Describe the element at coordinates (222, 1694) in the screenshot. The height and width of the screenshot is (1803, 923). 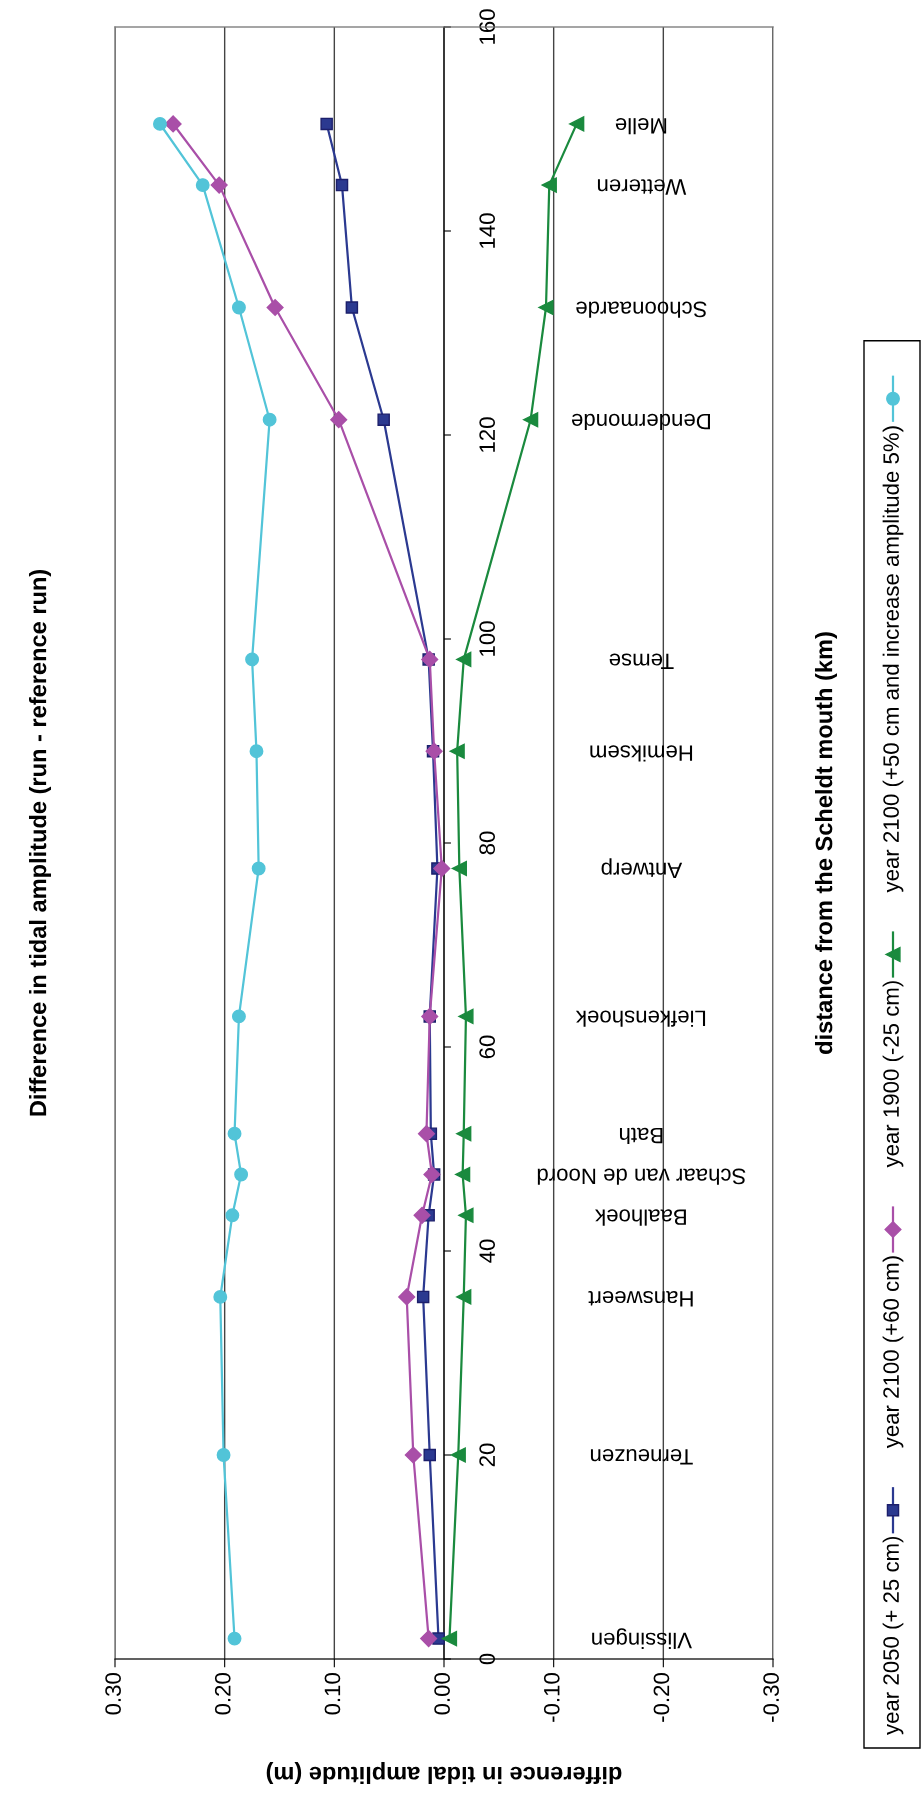
I see `x-tick-label: 0.20` at that location.